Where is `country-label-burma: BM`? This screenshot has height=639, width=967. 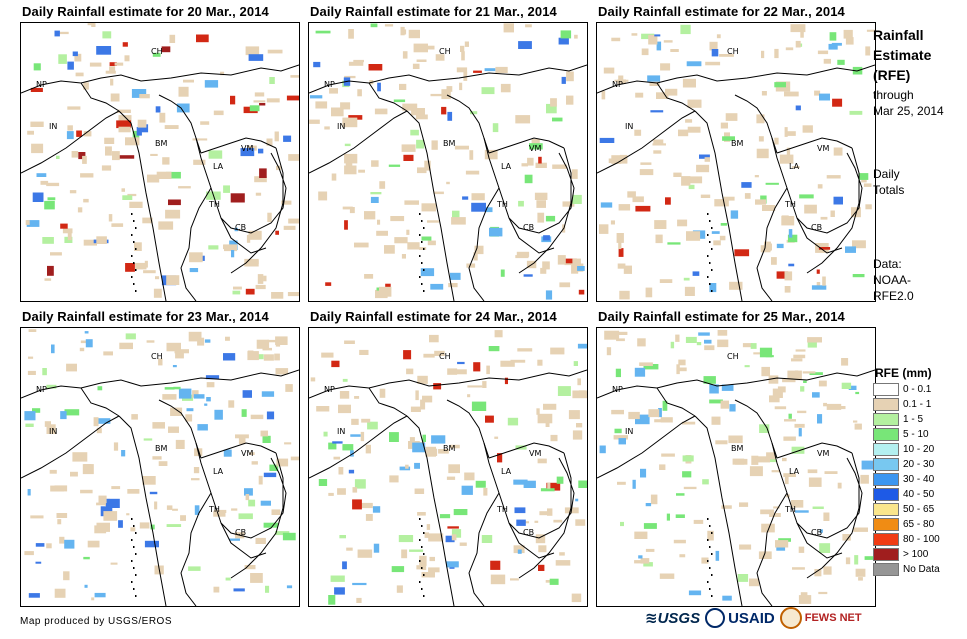
country-label-burma: BM is located at coordinates (737, 448).